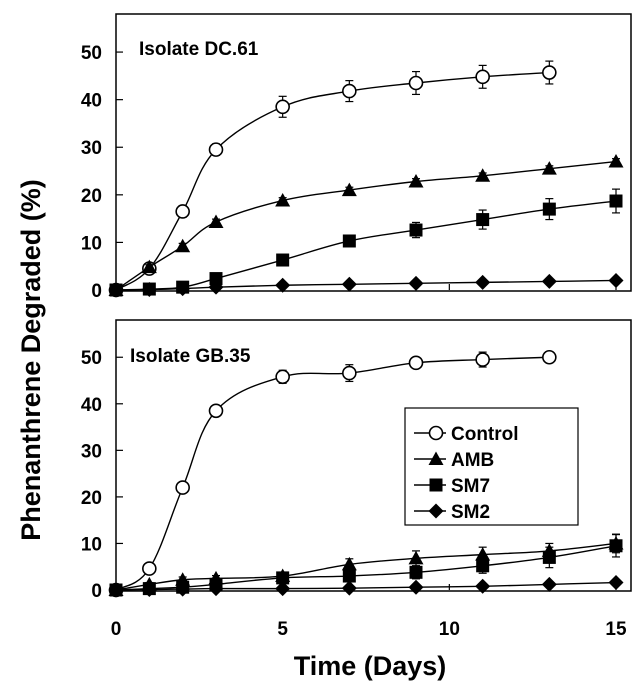 This screenshot has height=689, width=639. Describe the element at coordinates (470, 512) in the screenshot. I see `legend-label: SM2` at that location.